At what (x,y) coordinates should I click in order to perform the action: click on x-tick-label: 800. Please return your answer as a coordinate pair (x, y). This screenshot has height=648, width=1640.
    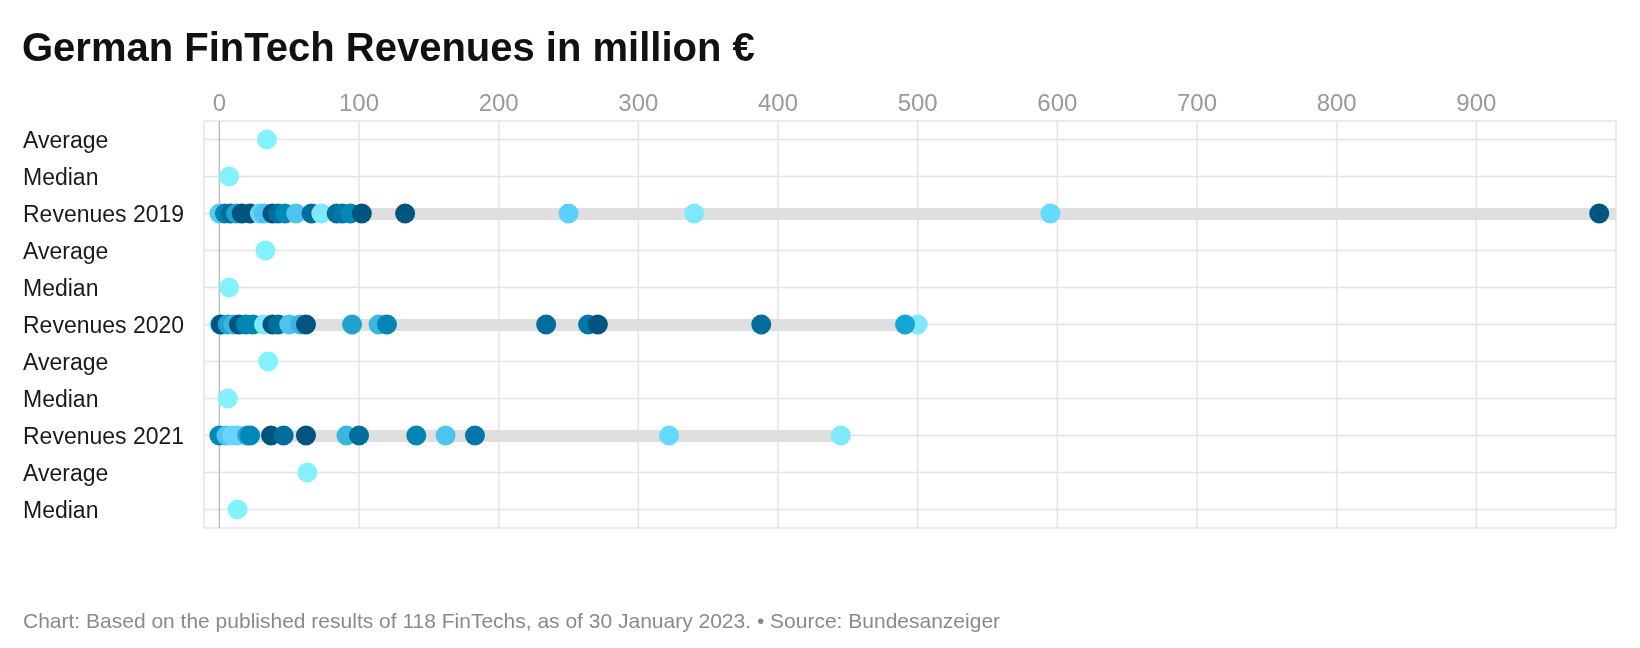
    Looking at the image, I should click on (1336, 102).